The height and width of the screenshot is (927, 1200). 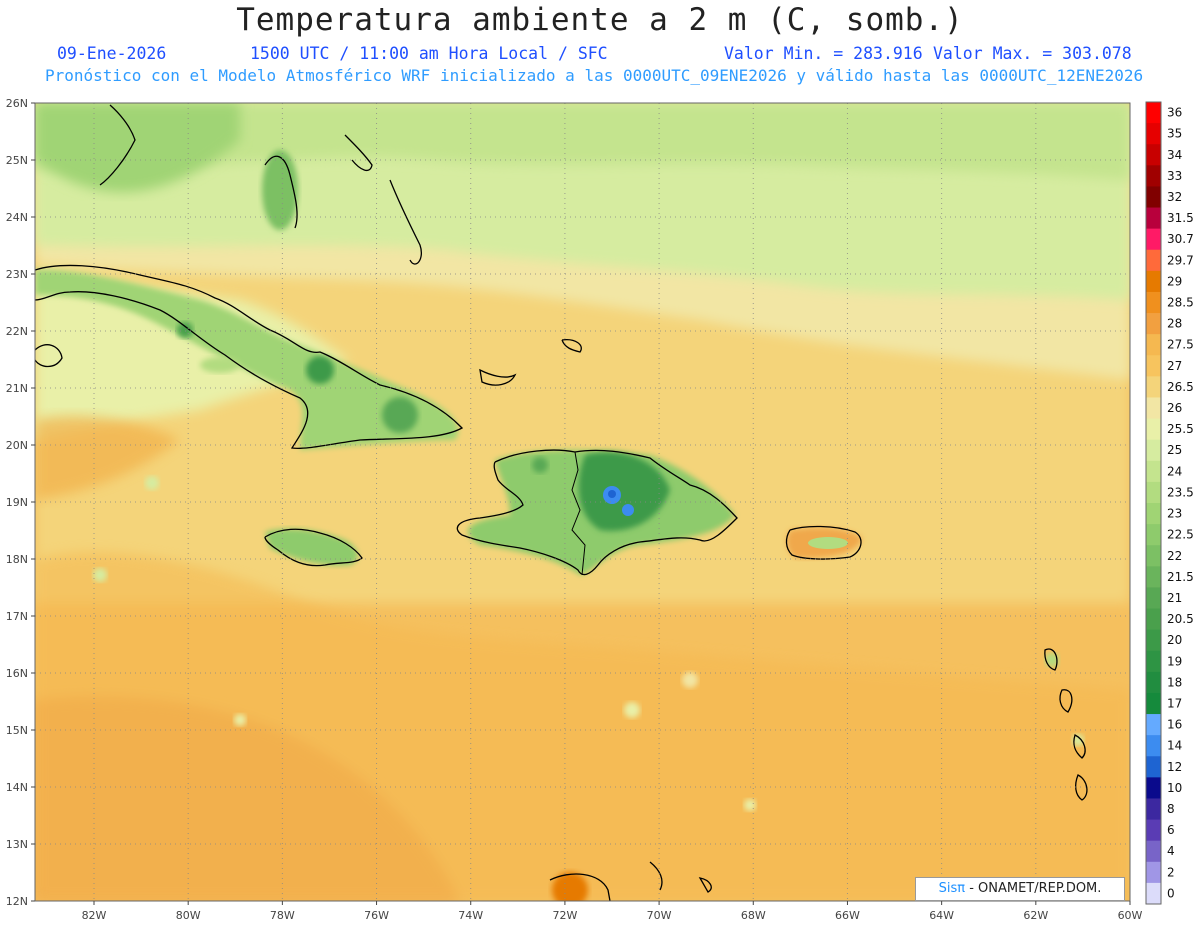 What do you see at coordinates (1171, 893) in the screenshot?
I see `colorbar-label: 0` at bounding box center [1171, 893].